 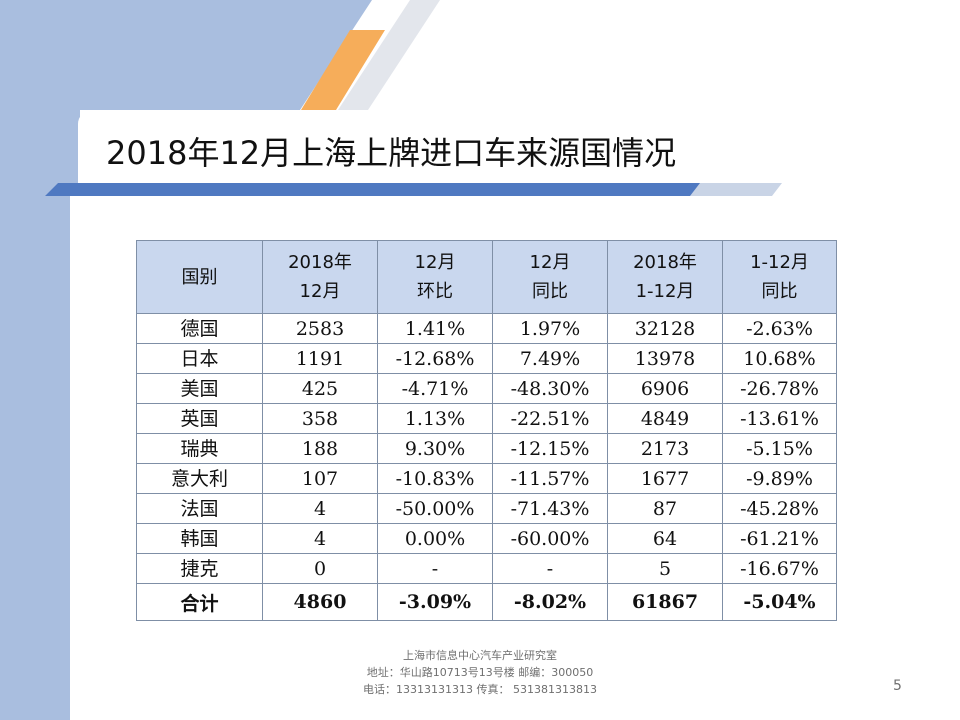 What do you see at coordinates (480, 672) in the screenshot?
I see `footer-address: 地址：华山路10713号13号楼 邮编：300050` at bounding box center [480, 672].